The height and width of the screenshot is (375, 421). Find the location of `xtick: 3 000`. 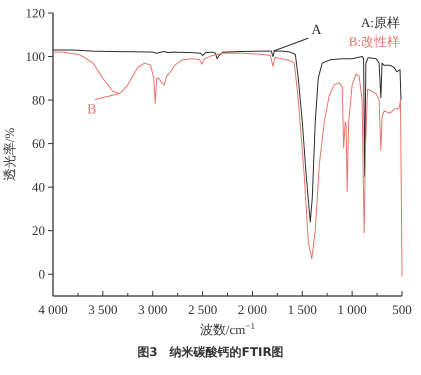

xtick: 3 000 is located at coordinates (153, 309).